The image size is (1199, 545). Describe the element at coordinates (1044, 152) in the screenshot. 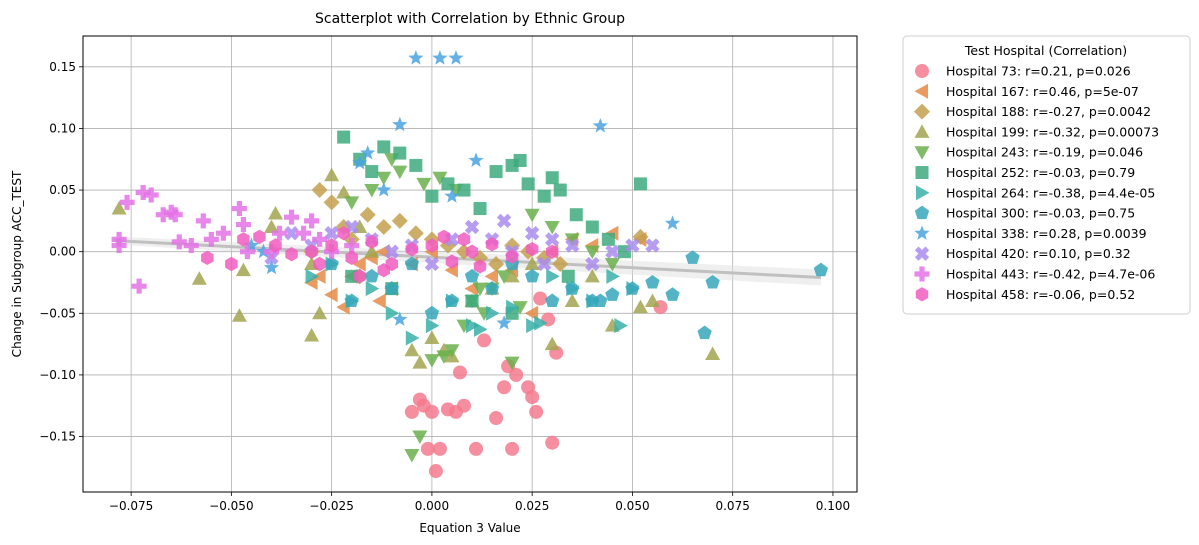

I see `legend-label: Hospital 243: r=-0.19, p=0.046` at that location.